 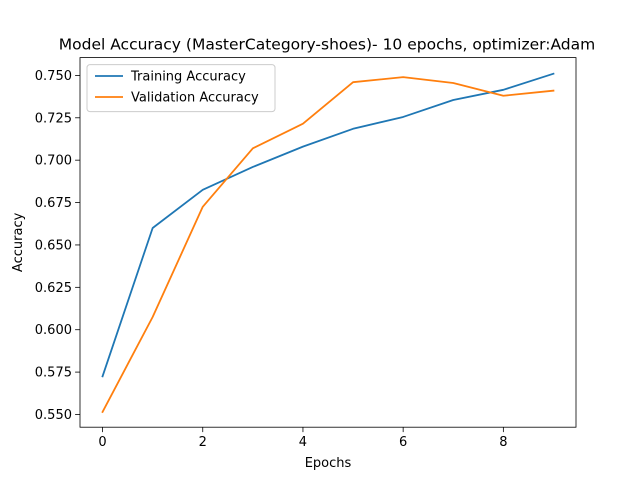 What do you see at coordinates (18, 242) in the screenshot?
I see `y-axis-label: Accuracy` at bounding box center [18, 242].